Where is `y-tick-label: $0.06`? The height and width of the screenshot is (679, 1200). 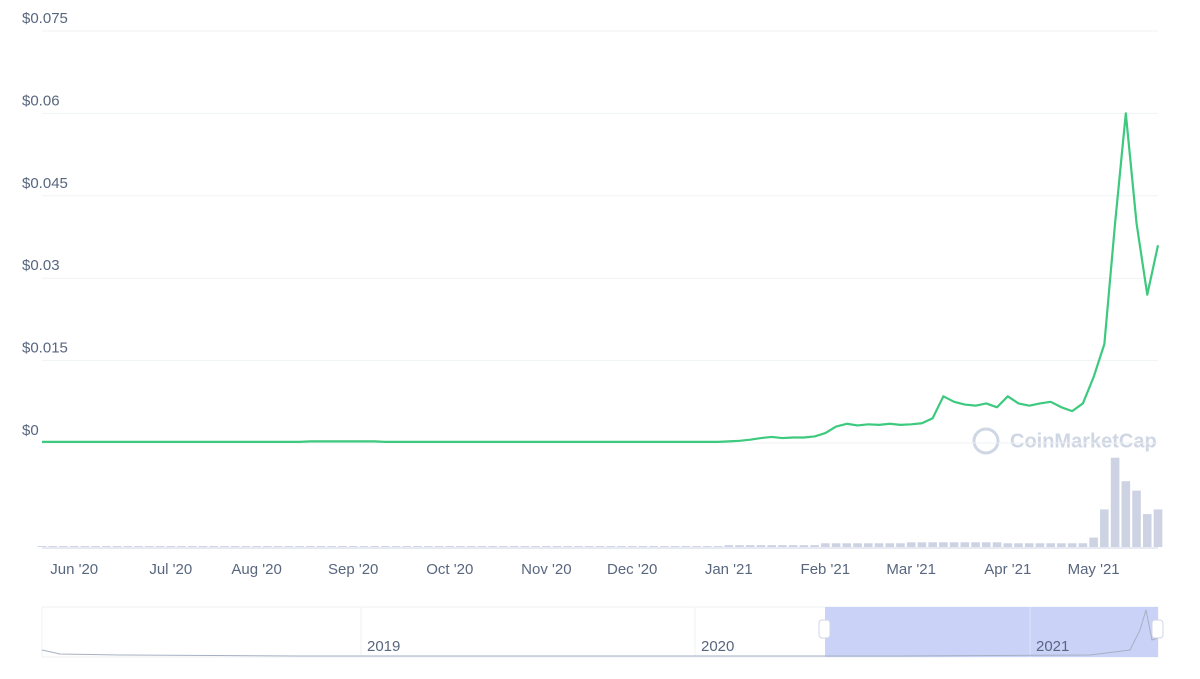
y-tick-label: $0.06 is located at coordinates (41, 100).